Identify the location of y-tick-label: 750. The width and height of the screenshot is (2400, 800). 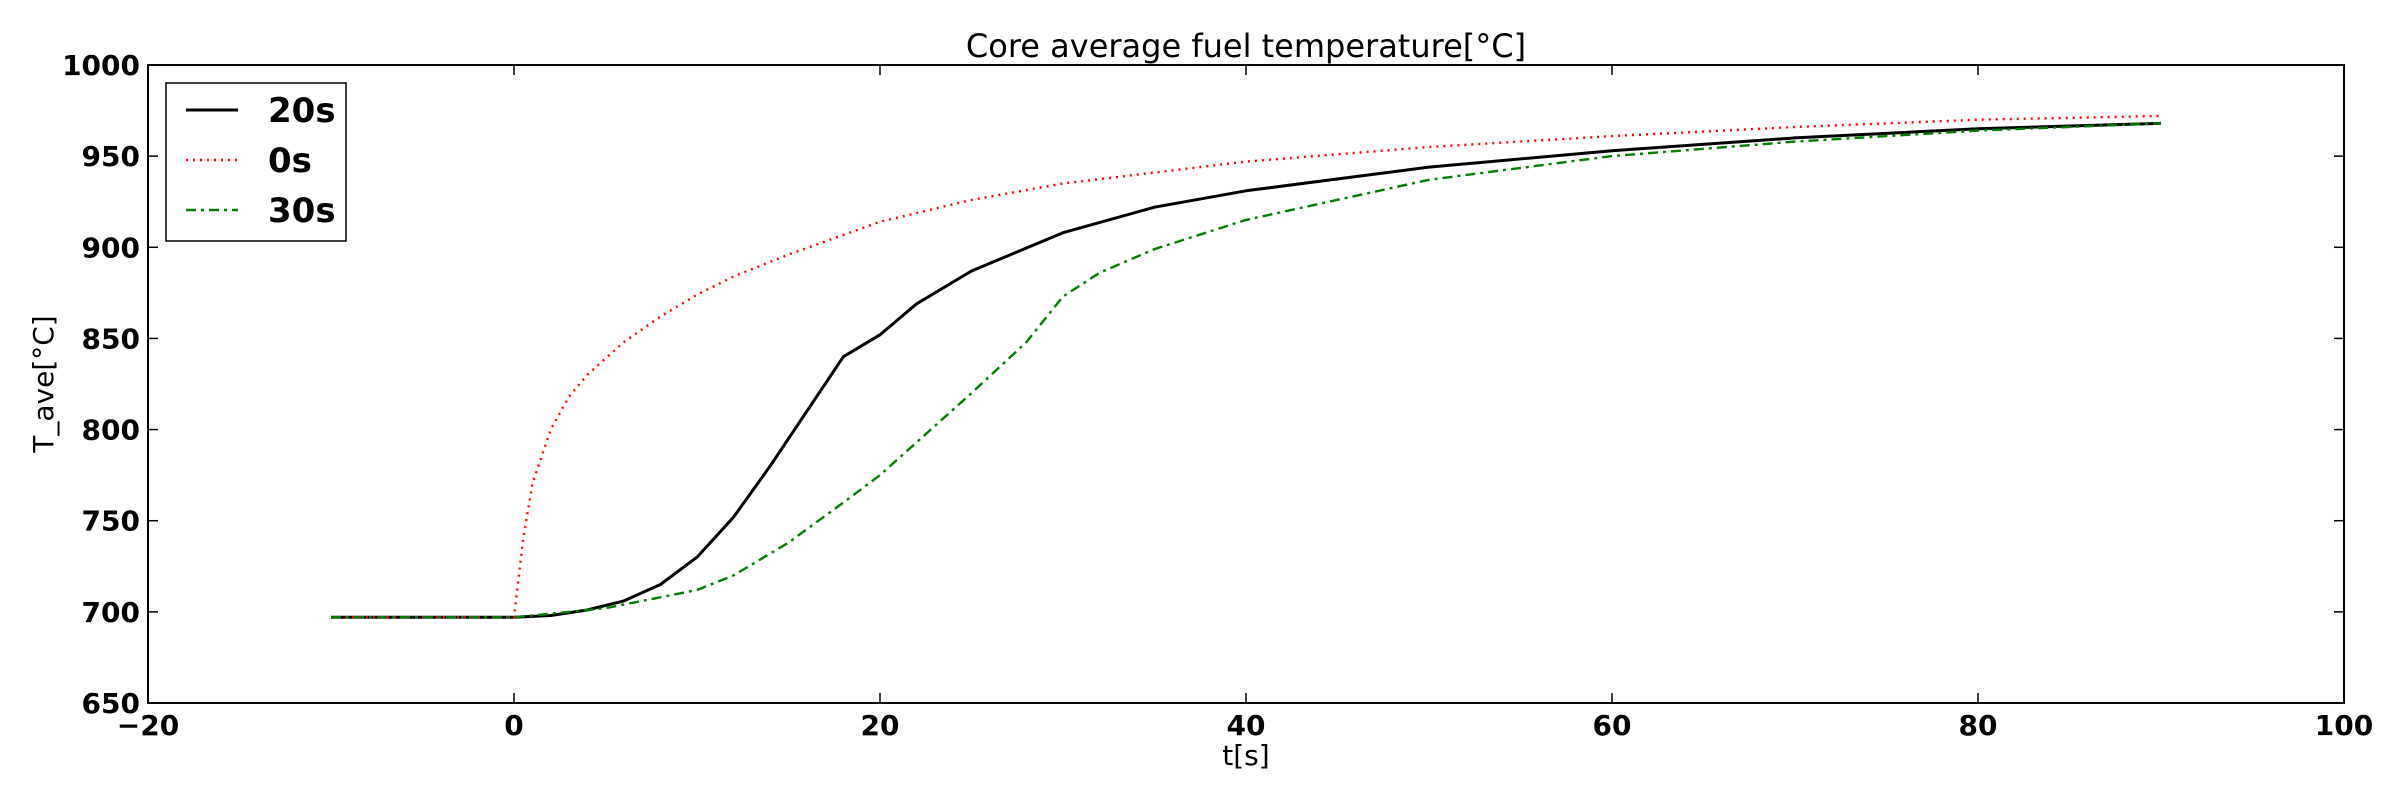
(111, 521).